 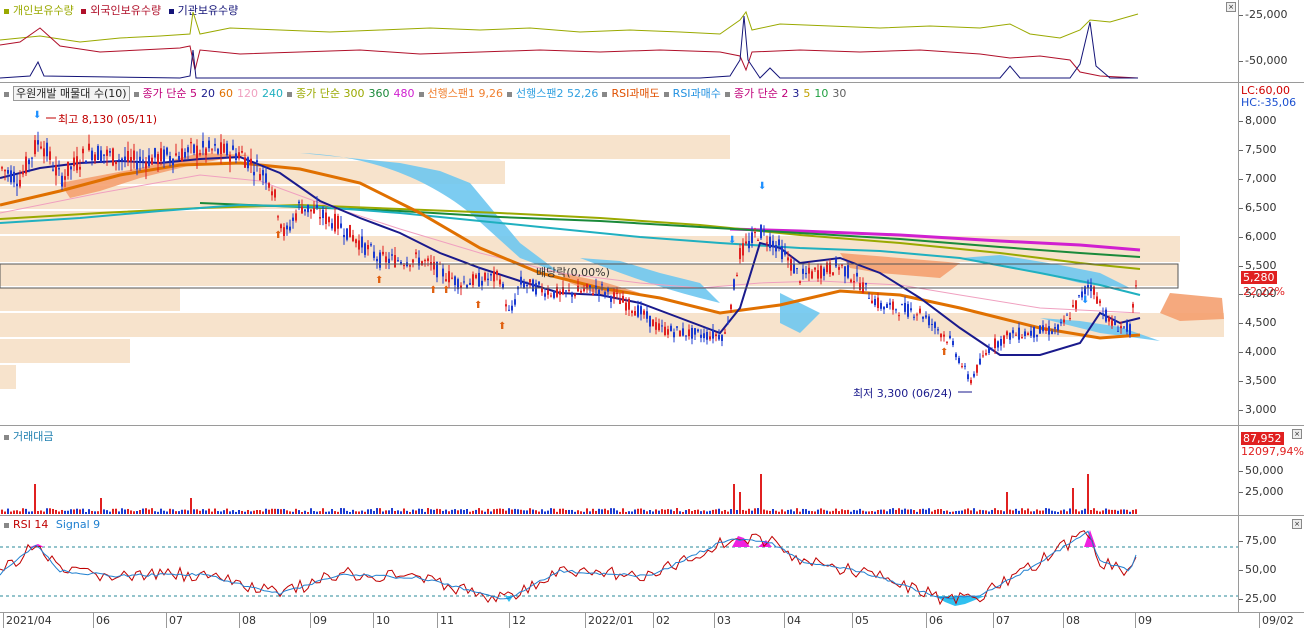 What do you see at coordinates (569, 44) in the screenshot?
I see `holdings-plot` at bounding box center [569, 44].